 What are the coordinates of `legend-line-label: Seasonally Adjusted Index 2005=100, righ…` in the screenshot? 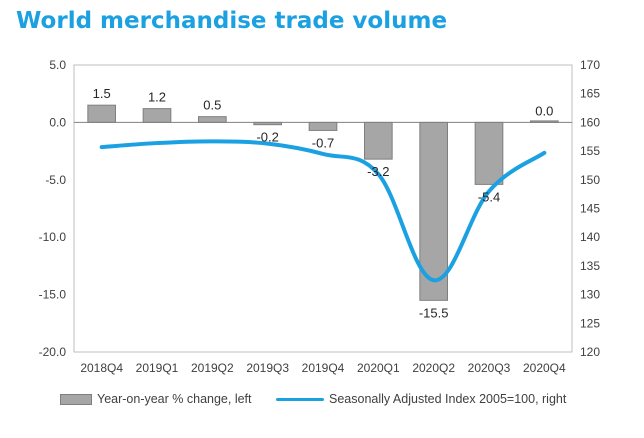 It's located at (448, 399).